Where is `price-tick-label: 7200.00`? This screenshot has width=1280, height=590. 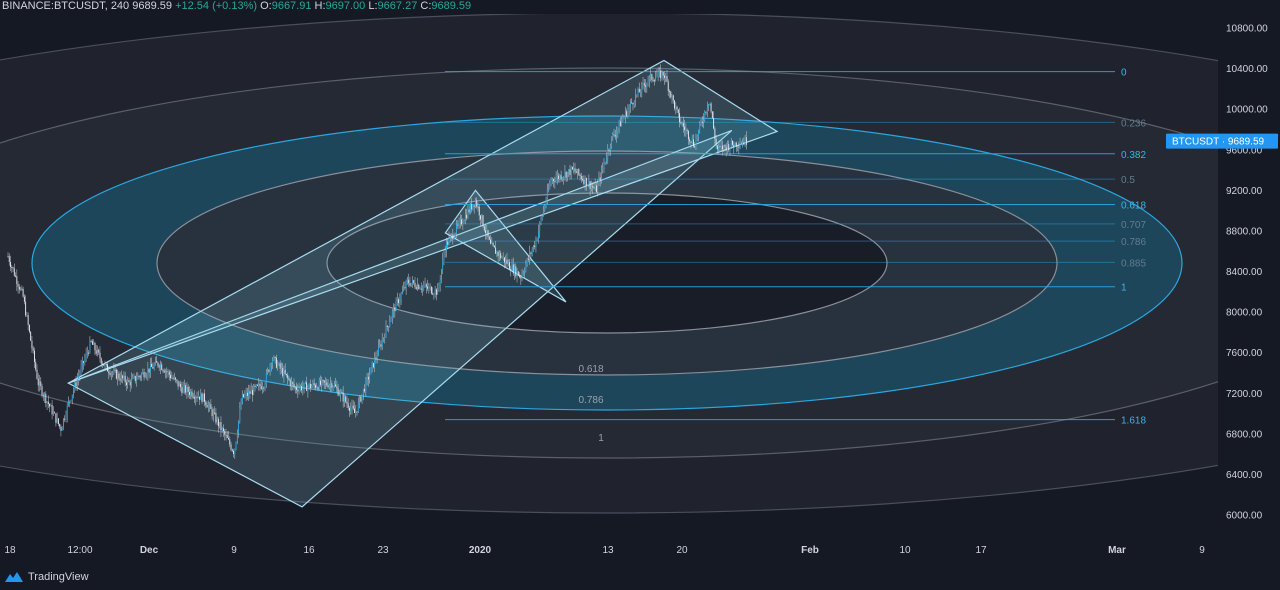 price-tick-label: 7200.00 is located at coordinates (1244, 394).